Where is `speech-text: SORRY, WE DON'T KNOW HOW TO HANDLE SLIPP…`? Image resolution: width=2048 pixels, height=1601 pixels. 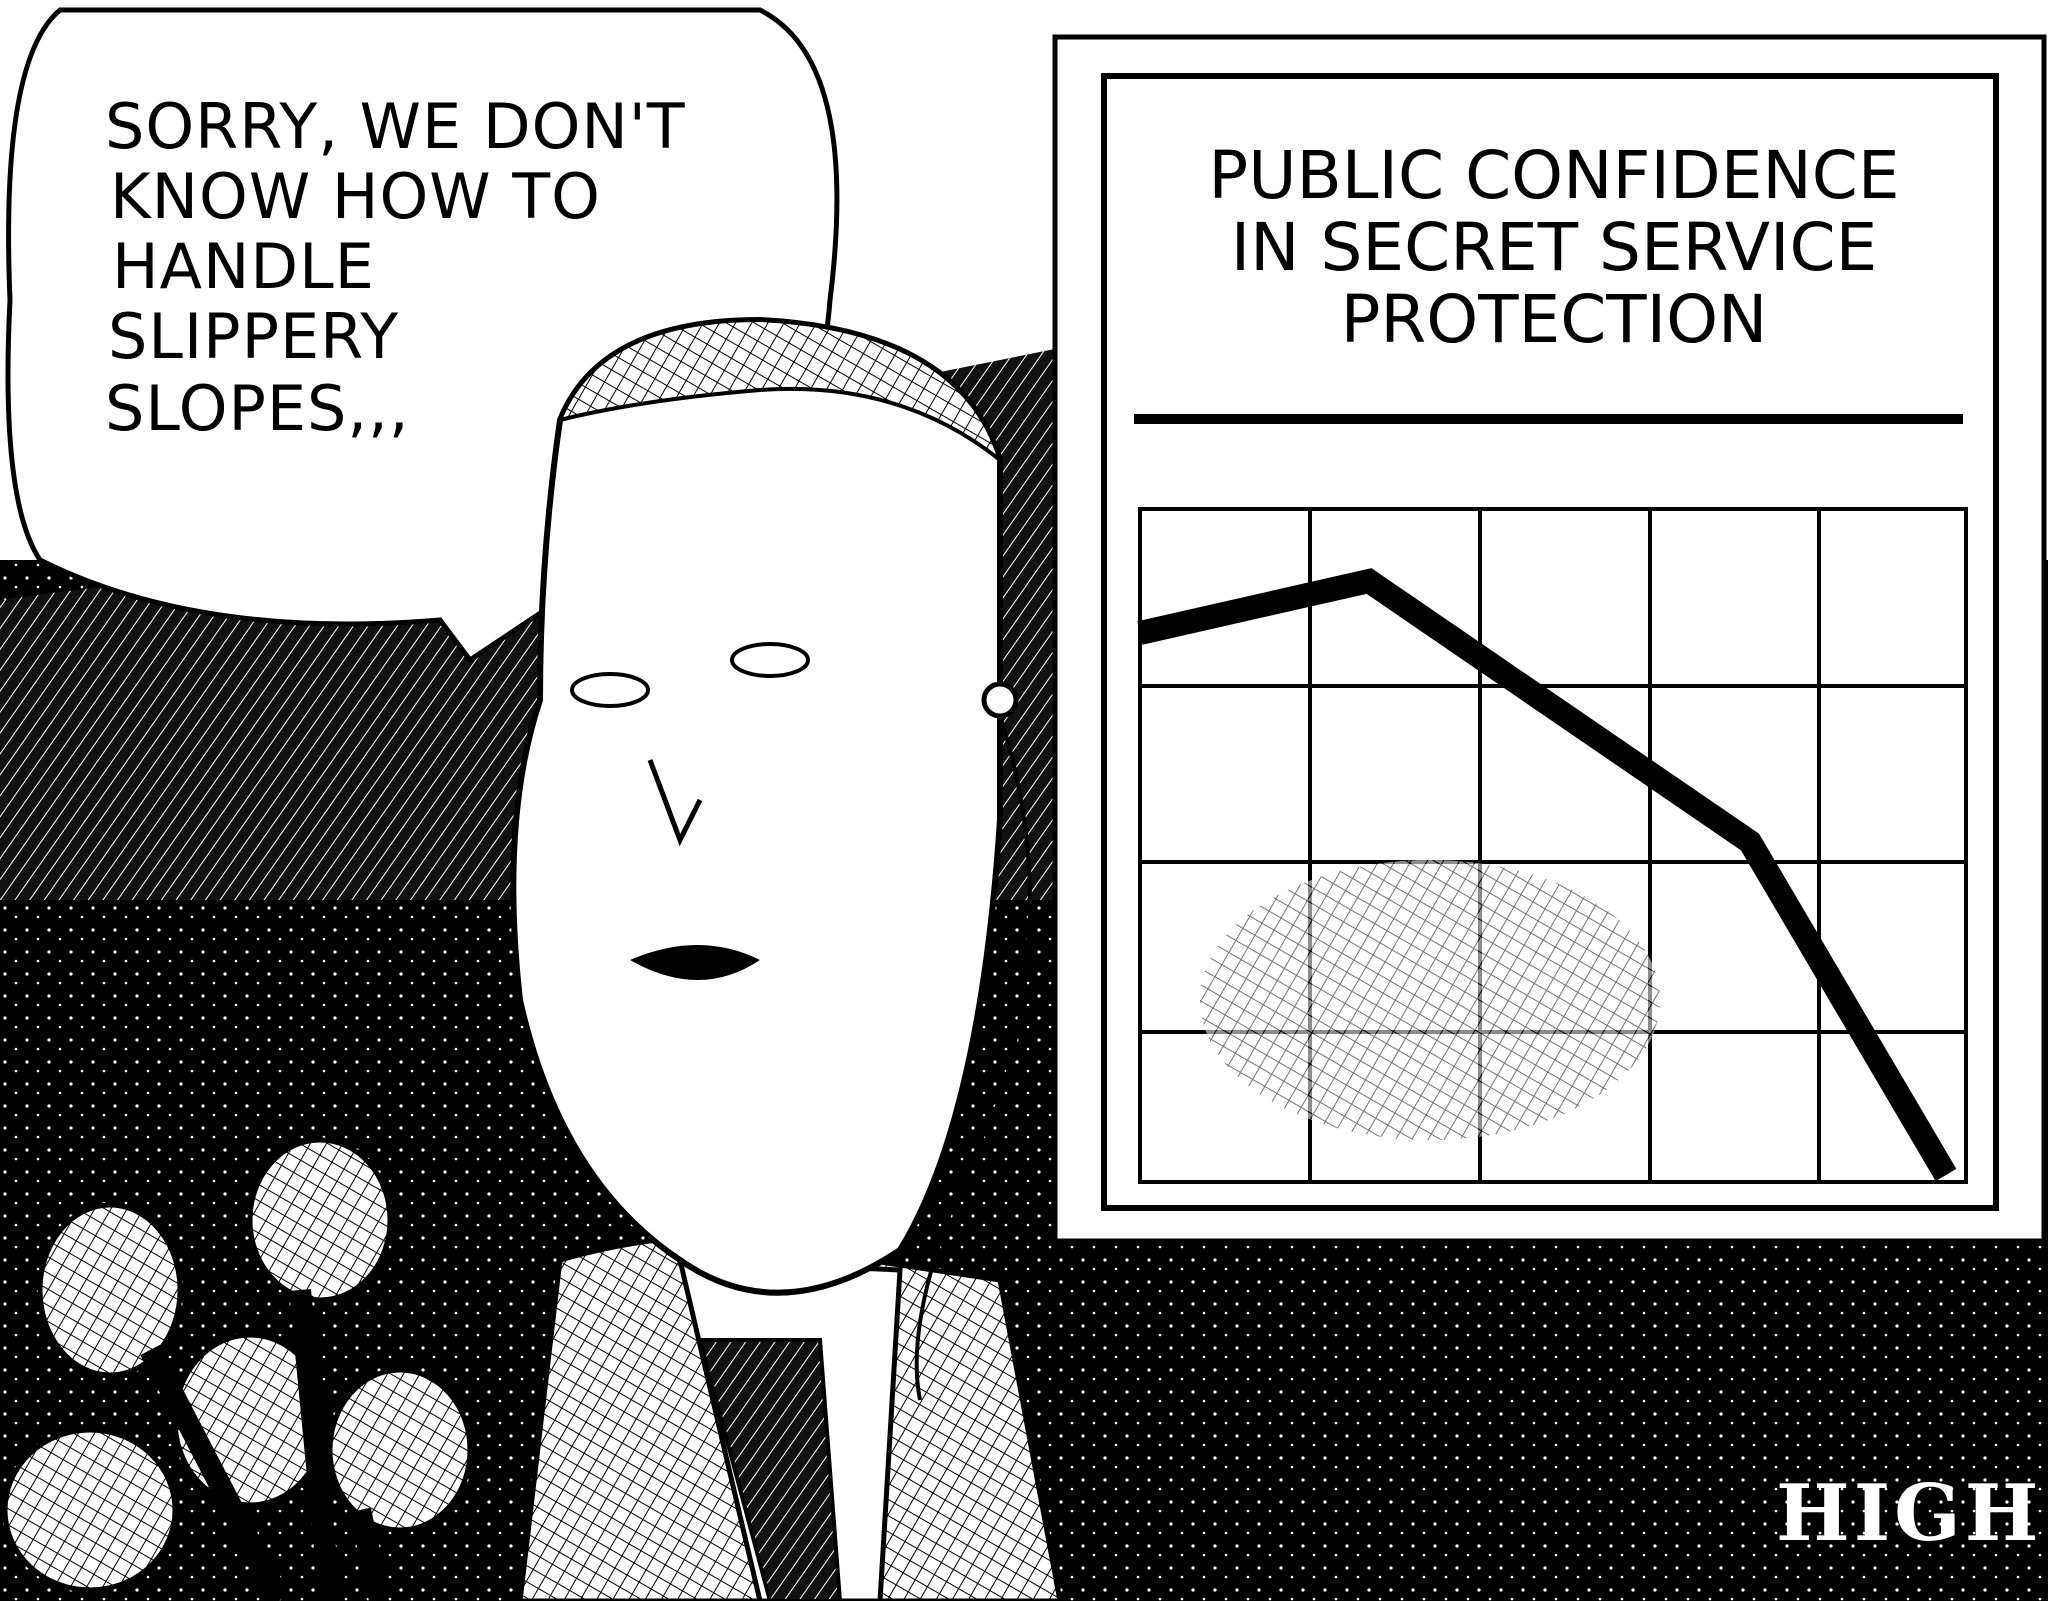
speech-text: SORRY, WE DON'T KNOW HOW TO HANDLE SLIPP… is located at coordinates (395, 267).